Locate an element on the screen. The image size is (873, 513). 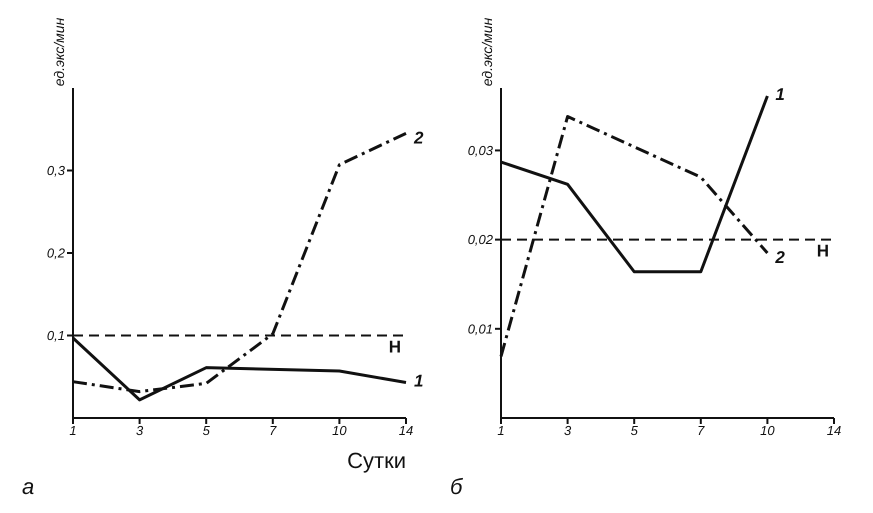
y-tick-label: 0,3 is located at coordinates (56, 170).